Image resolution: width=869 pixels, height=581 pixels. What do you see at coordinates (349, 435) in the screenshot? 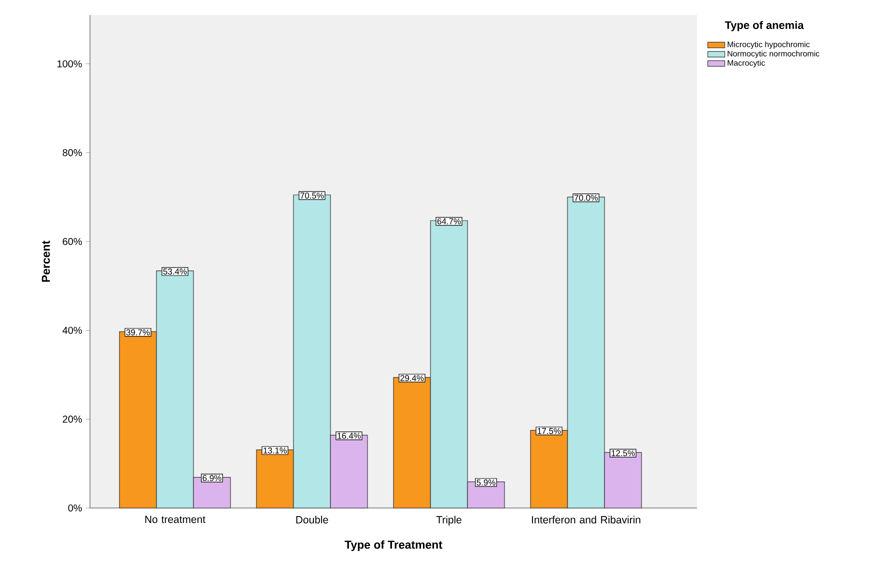
I see `data-label: 16.4%` at bounding box center [349, 435].